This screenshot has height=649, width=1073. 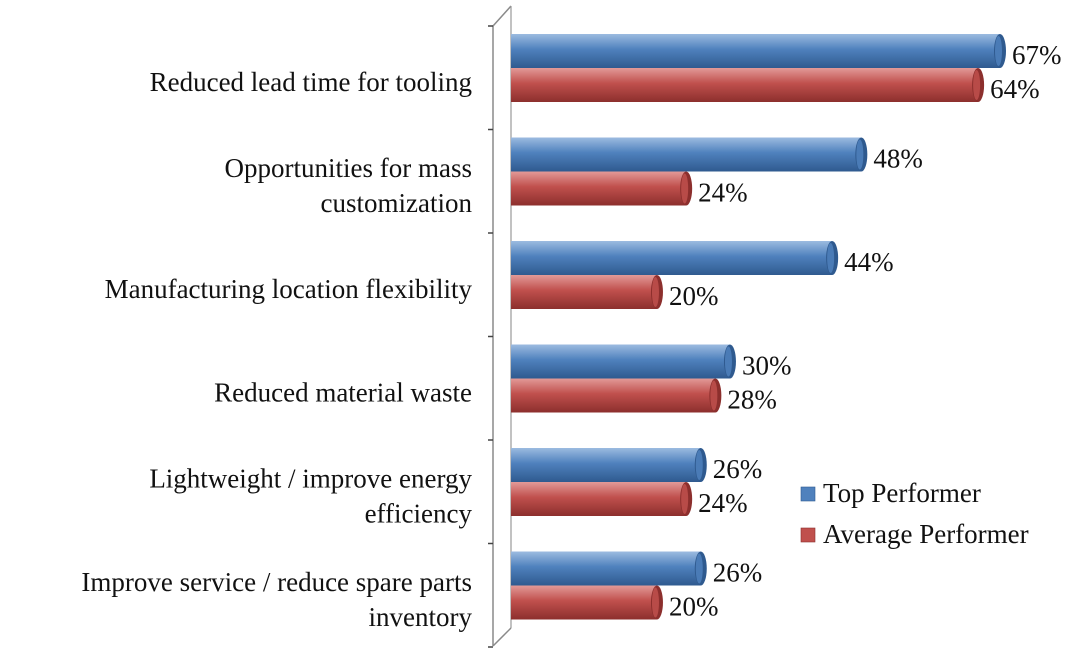 I want to click on legend-label: Average Performer, so click(x=926, y=534).